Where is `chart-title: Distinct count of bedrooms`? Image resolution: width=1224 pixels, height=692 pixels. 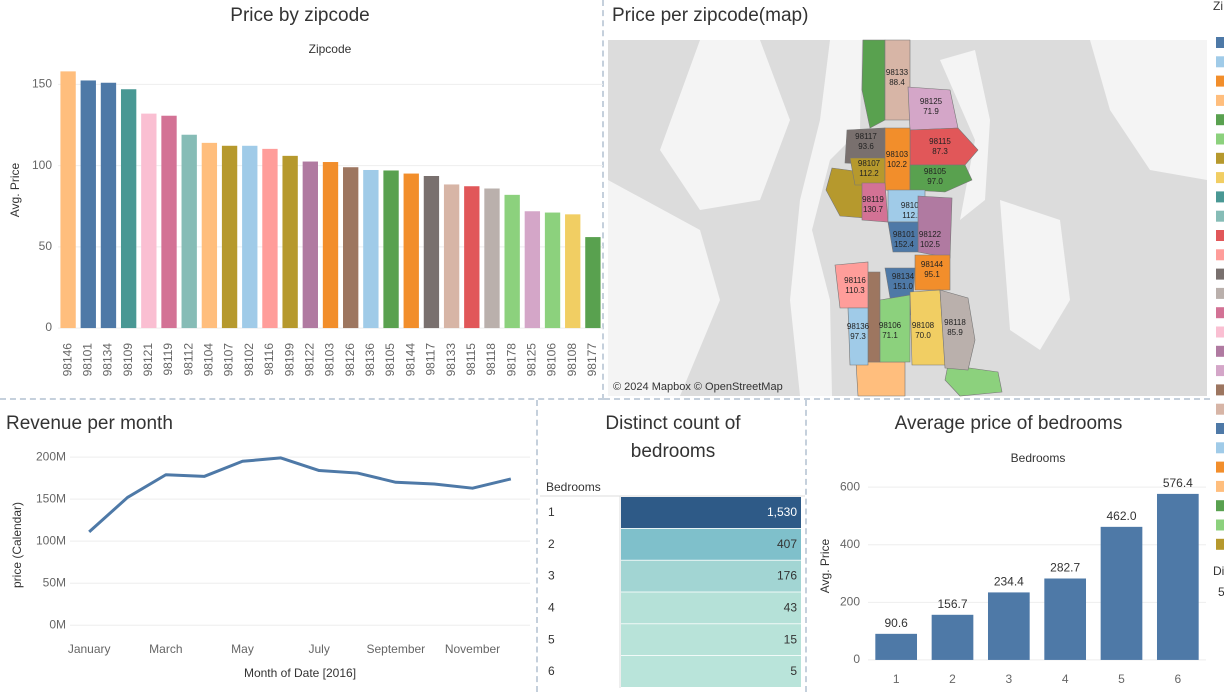
chart-title: Distinct count of bedrooms is located at coordinates (673, 437).